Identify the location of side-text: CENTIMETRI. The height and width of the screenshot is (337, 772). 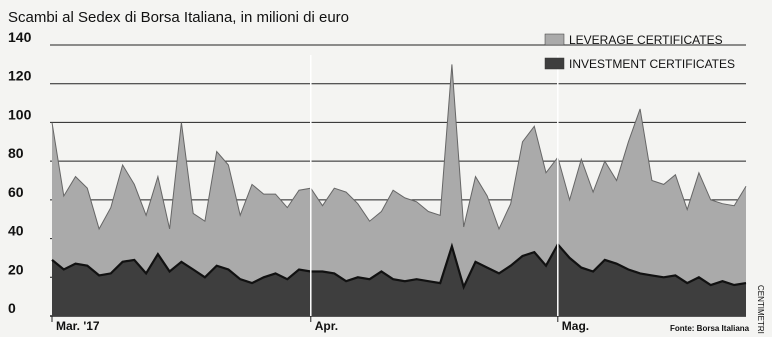
(760, 309).